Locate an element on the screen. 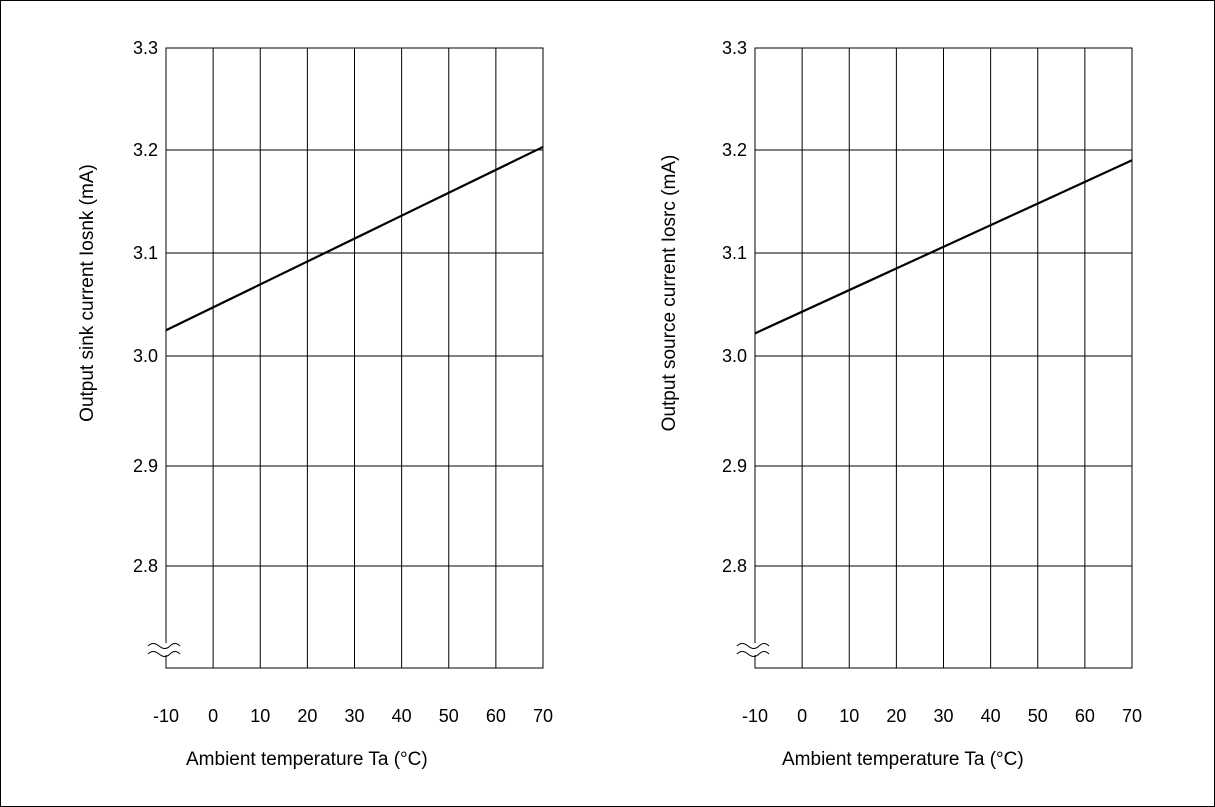 This screenshot has width=1215, height=807. y-axis-label: Output source current Iosrc (mA) is located at coordinates (669, 293).